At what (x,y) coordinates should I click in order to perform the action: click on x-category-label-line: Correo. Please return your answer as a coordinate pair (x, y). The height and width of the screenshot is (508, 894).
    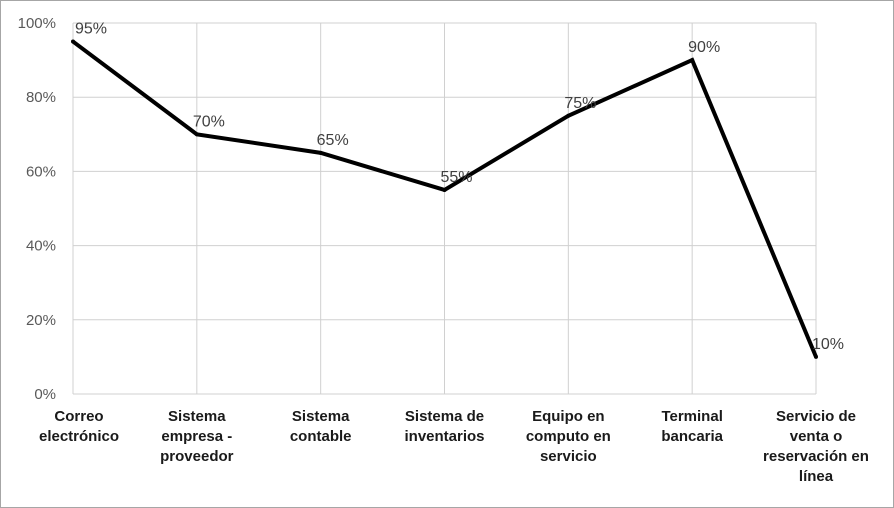
    Looking at the image, I should click on (78, 416).